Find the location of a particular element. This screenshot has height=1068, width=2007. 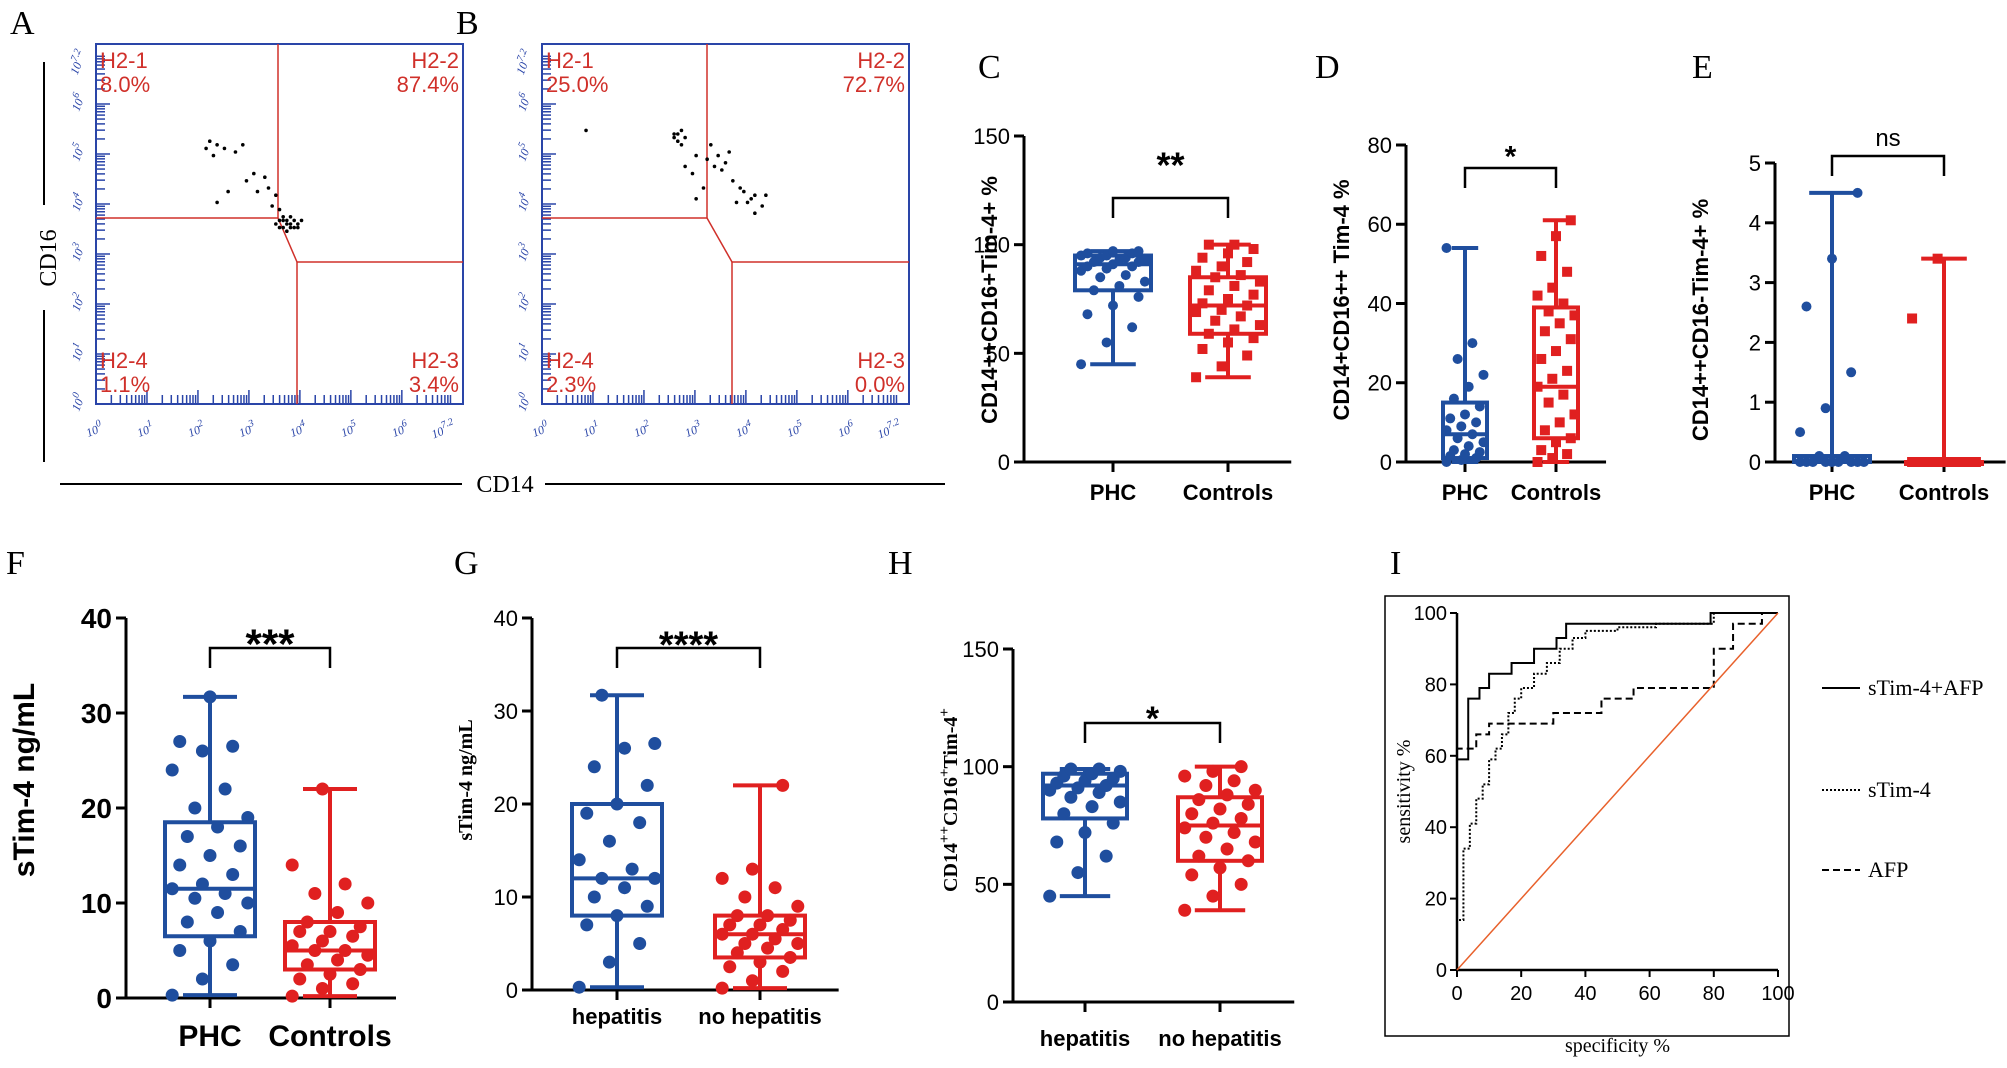

y-tick-label: 10¹ is located at coordinates (523, 352).